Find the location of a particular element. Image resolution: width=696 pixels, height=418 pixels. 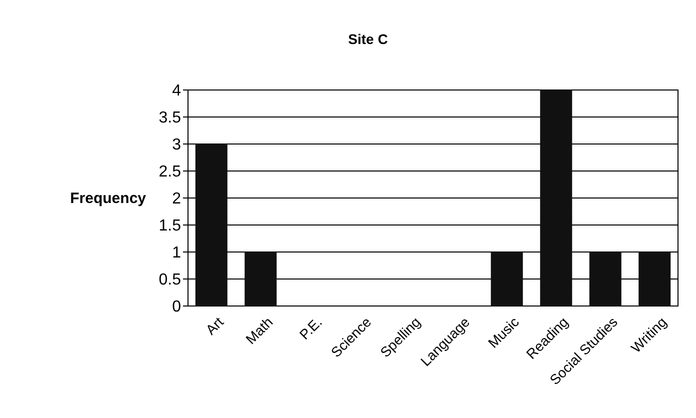

x-tick-label: Art is located at coordinates (214, 326).